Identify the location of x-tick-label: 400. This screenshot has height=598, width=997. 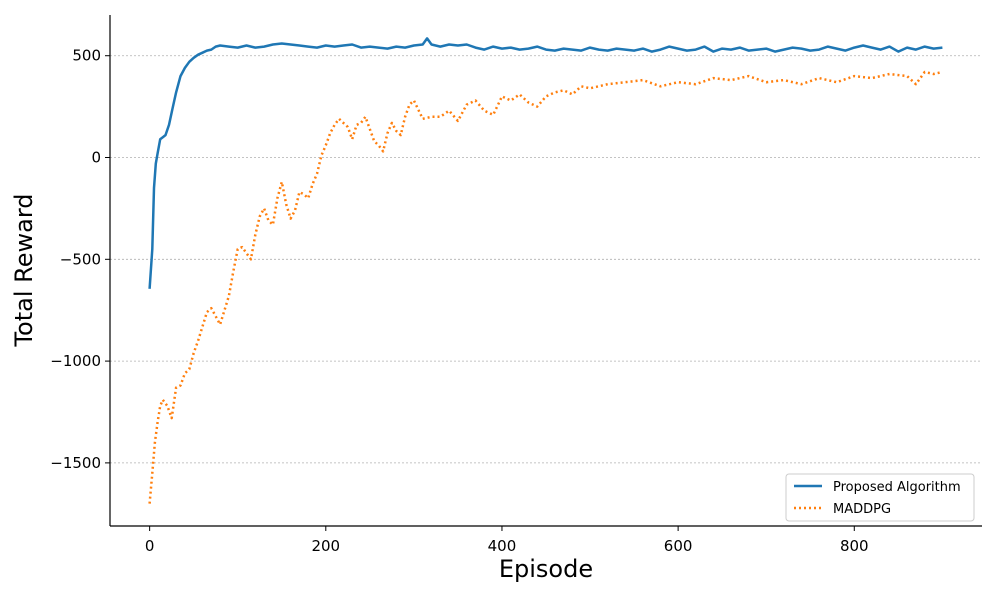
(502, 546).